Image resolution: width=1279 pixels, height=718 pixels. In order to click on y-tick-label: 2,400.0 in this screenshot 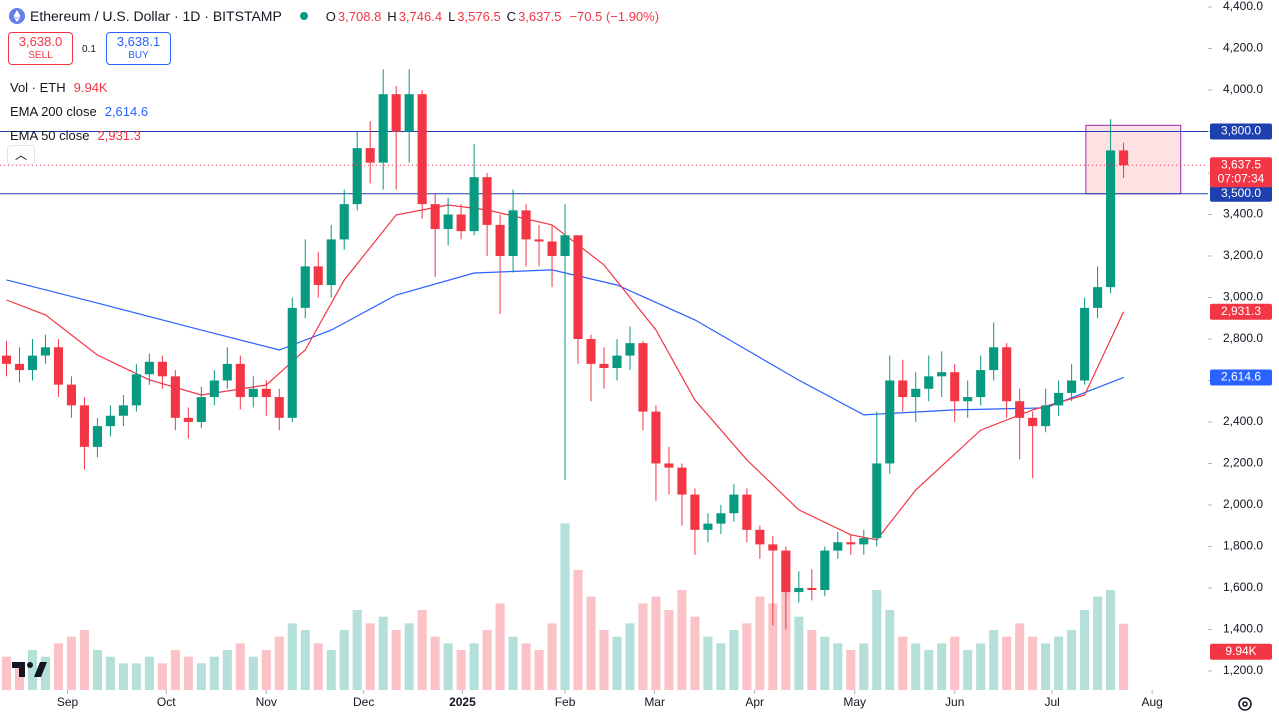, I will do `click(1243, 421)`.